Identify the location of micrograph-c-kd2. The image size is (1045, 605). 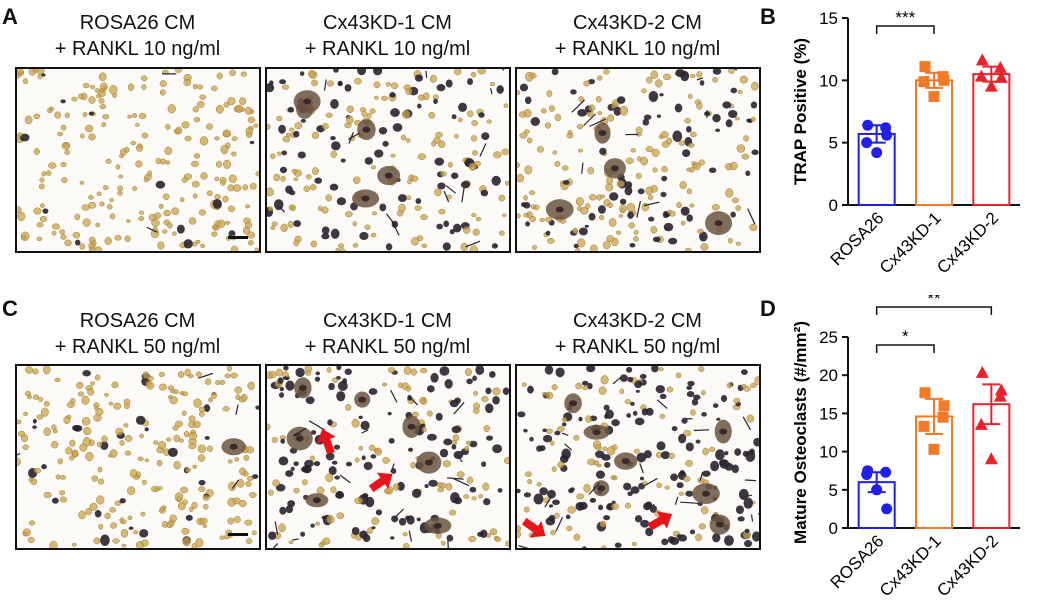
(638, 457).